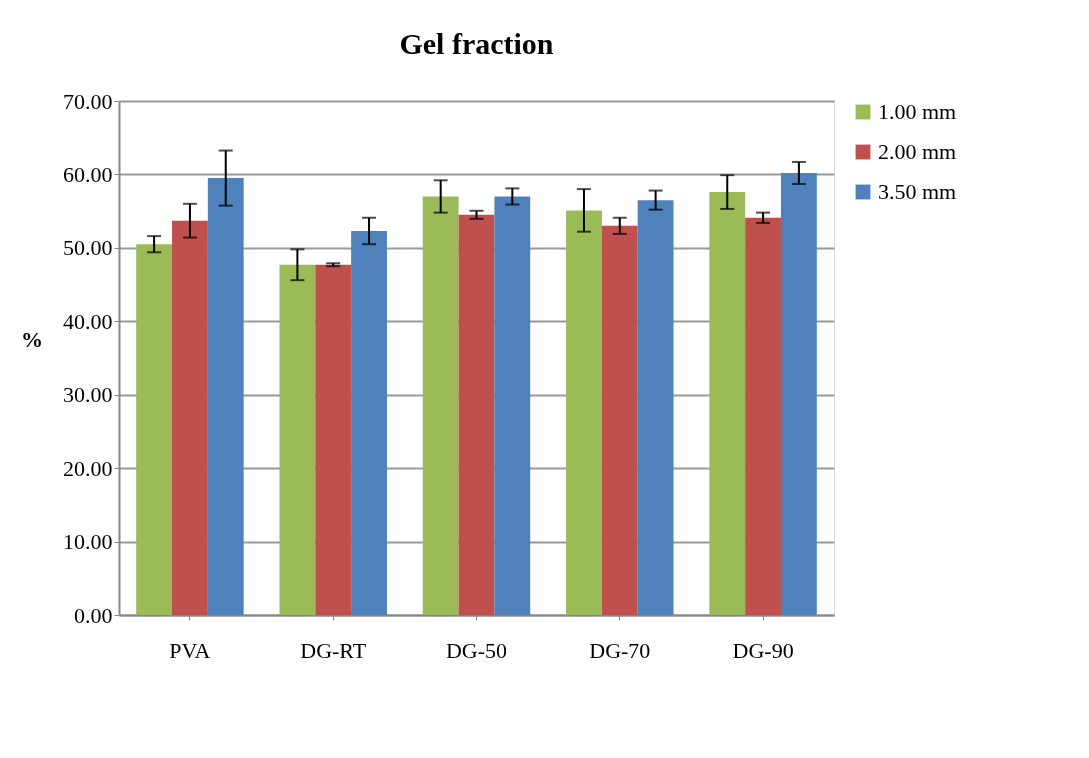 Image resolution: width=1089 pixels, height=758 pixels. What do you see at coordinates (88, 101) in the screenshot?
I see `y-tick-label: 70.00` at bounding box center [88, 101].